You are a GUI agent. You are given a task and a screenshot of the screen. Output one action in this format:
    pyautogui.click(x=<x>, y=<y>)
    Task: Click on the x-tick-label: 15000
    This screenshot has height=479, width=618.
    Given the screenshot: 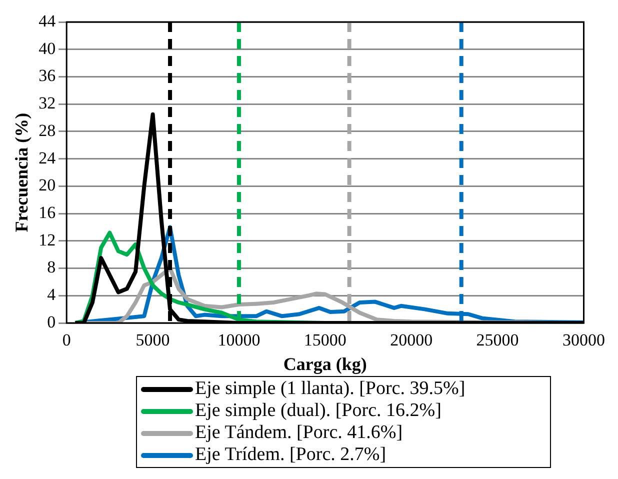 What is the action you would take?
    pyautogui.click(x=325, y=340)
    